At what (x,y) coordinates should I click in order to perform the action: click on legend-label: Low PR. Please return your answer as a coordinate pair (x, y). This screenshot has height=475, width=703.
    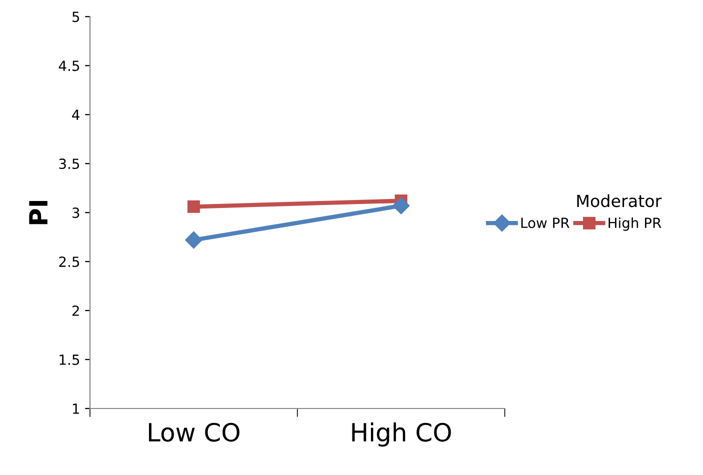
    Looking at the image, I should click on (545, 223).